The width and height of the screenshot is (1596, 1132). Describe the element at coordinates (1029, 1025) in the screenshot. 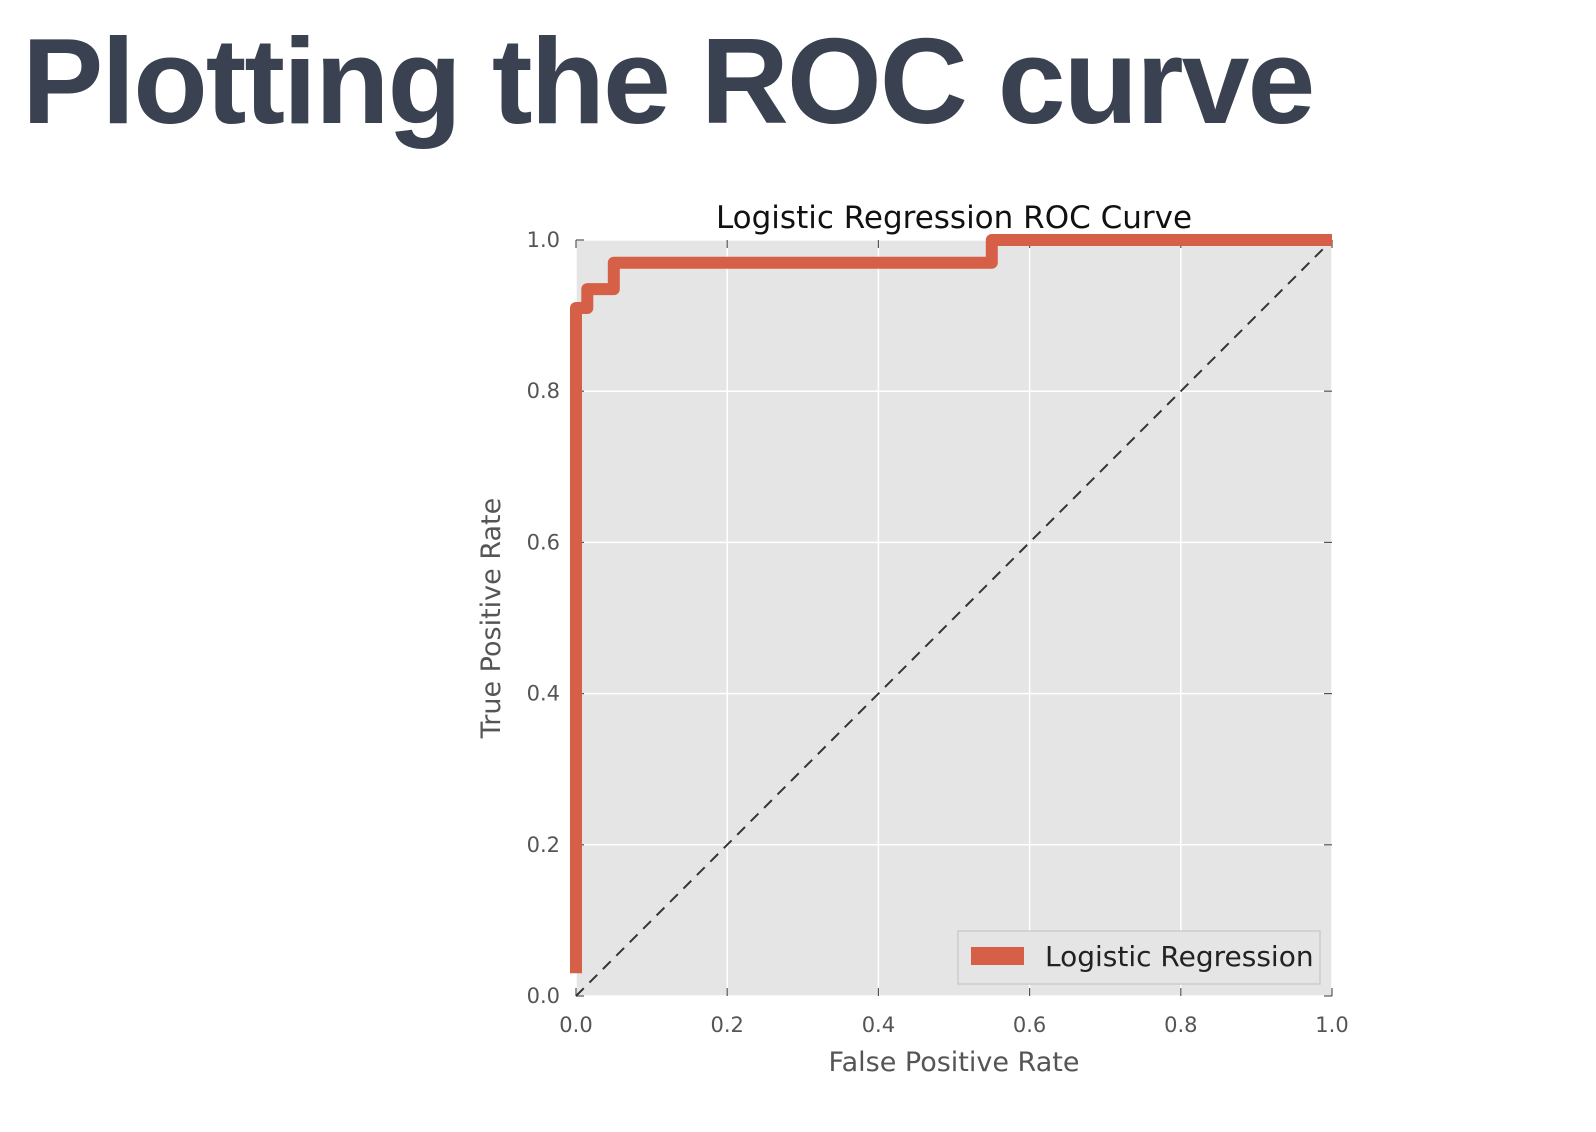

I see `x-tick-label: 0.6` at that location.